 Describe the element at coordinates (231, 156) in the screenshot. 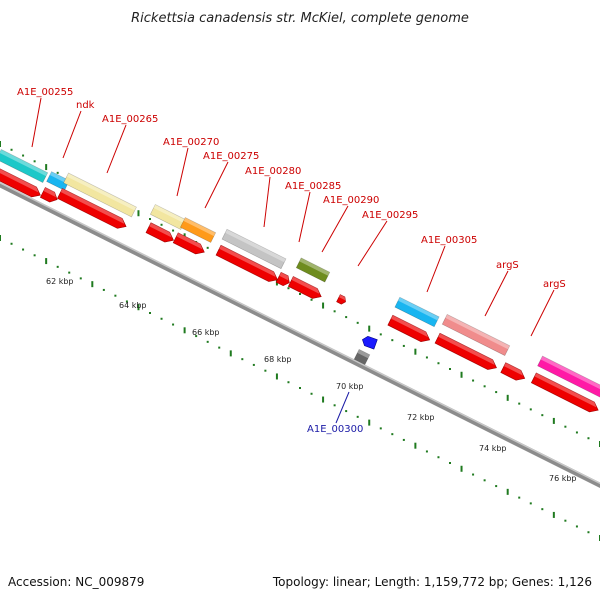

I see `gene-label: A1E_00275` at that location.